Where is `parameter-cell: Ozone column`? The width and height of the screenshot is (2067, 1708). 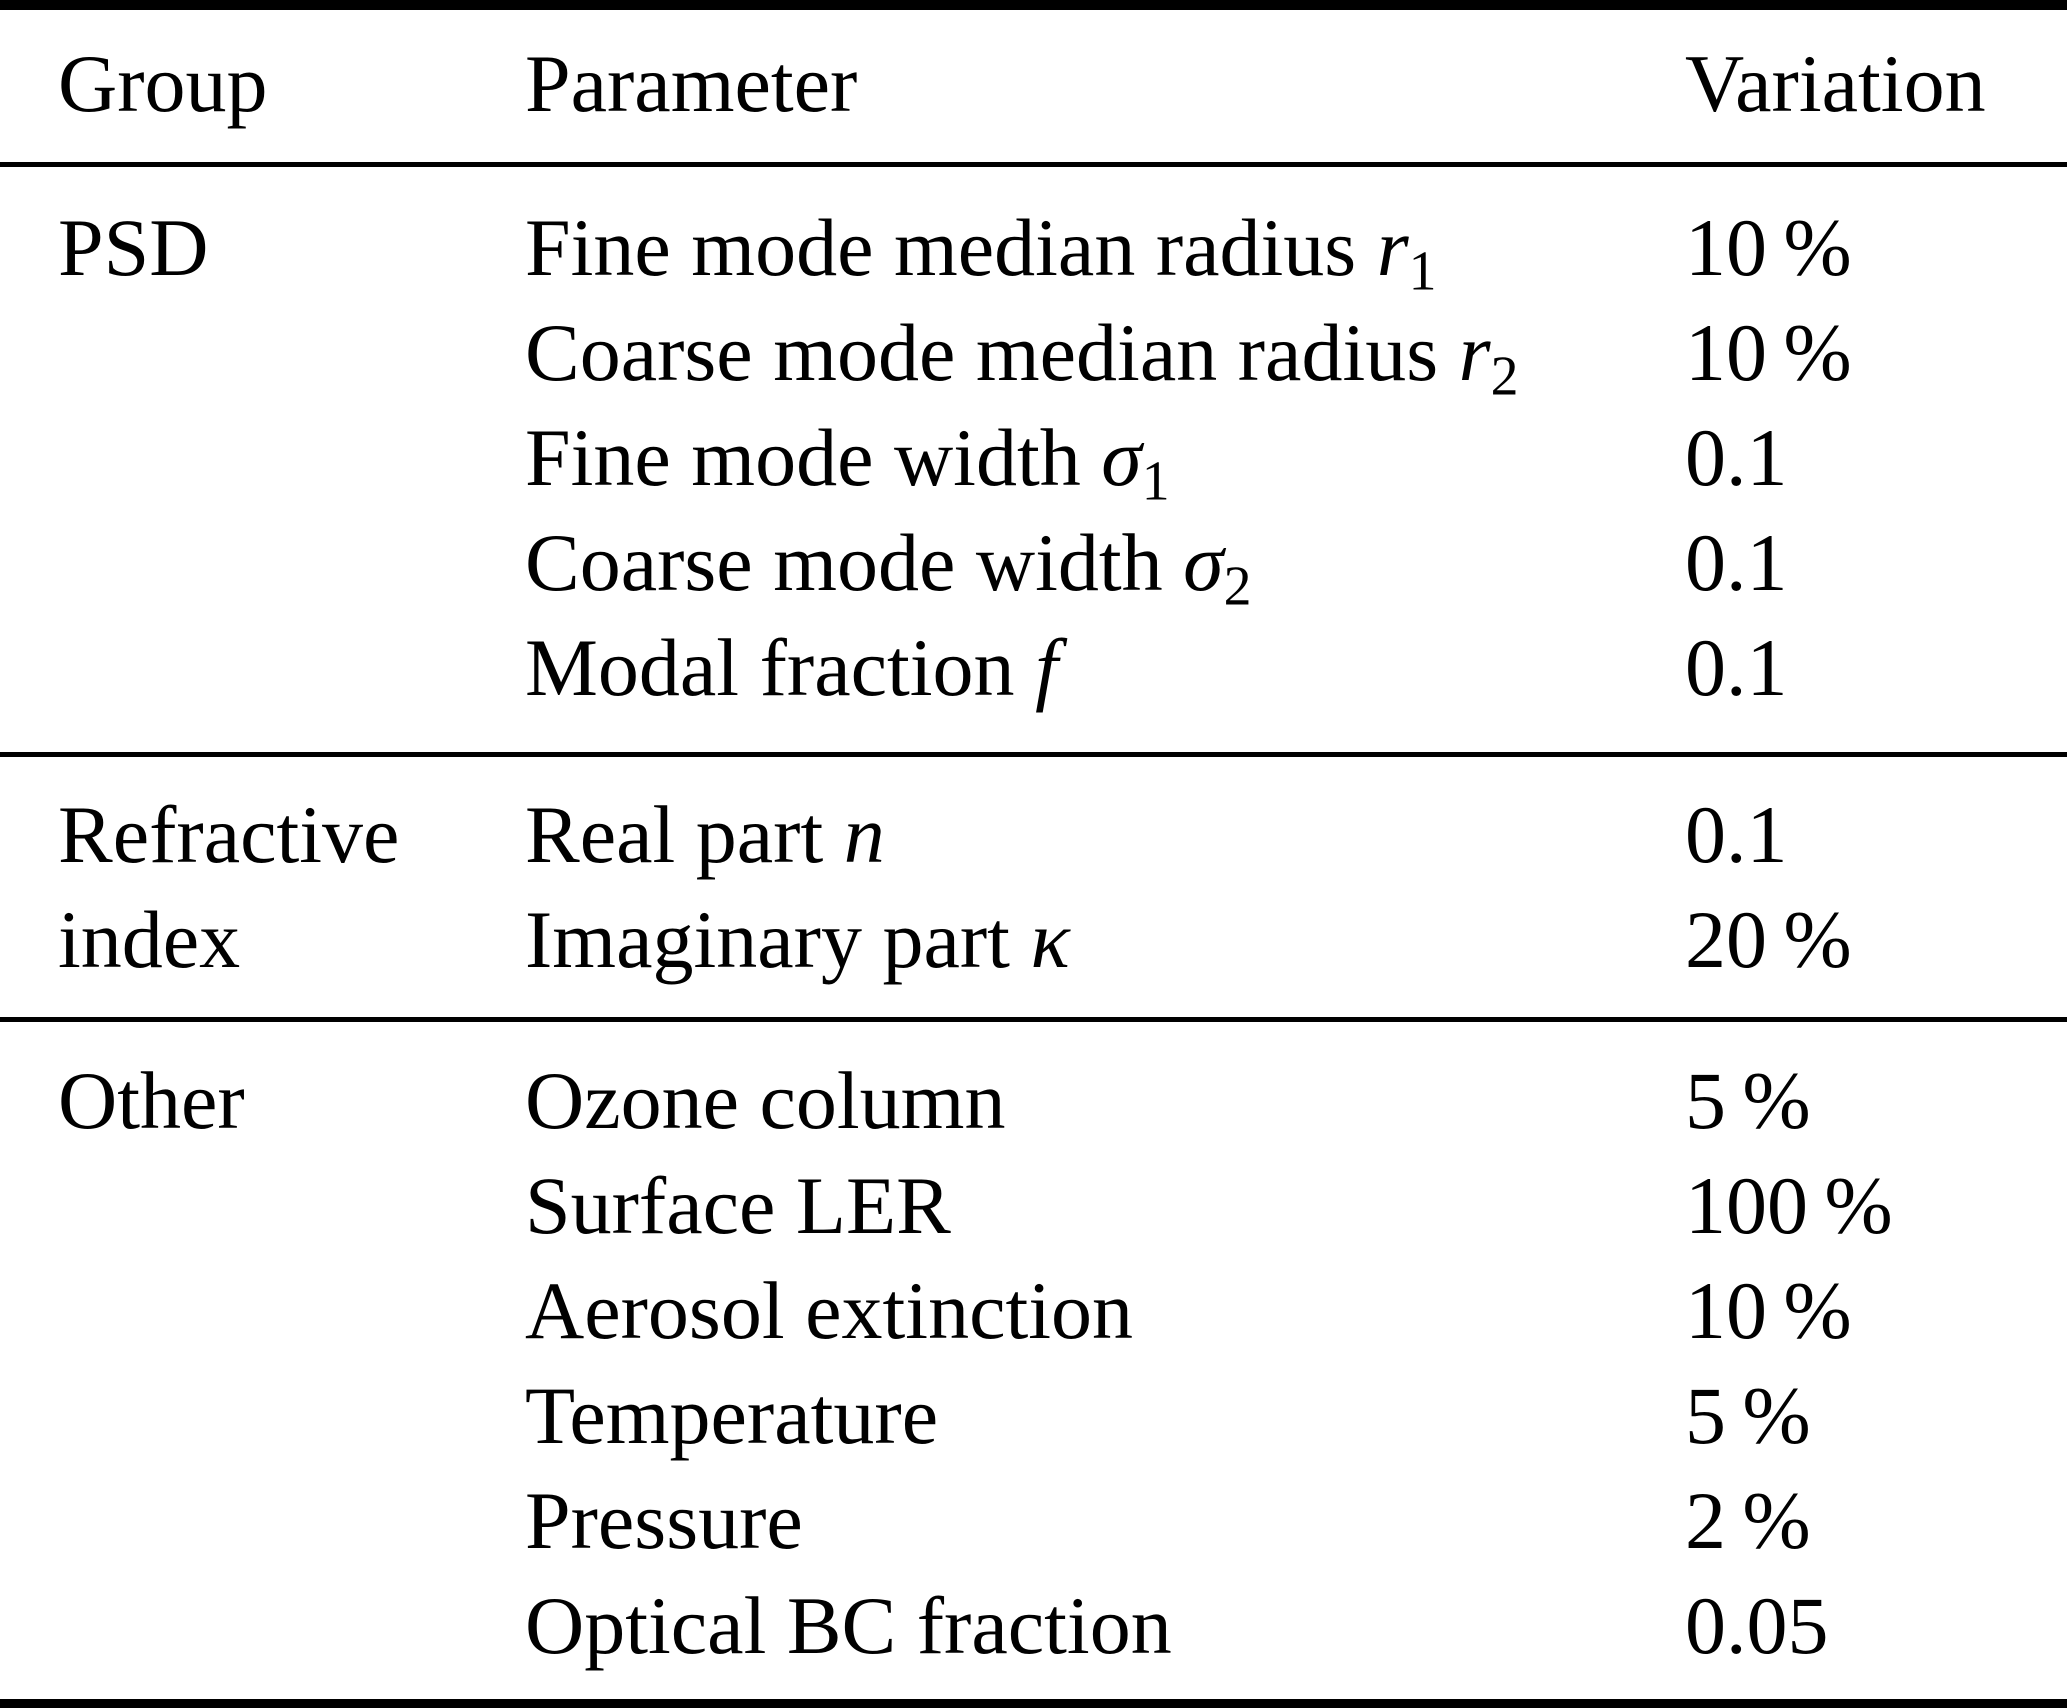
parameter-cell: Ozone column is located at coordinates (1105, 1100).